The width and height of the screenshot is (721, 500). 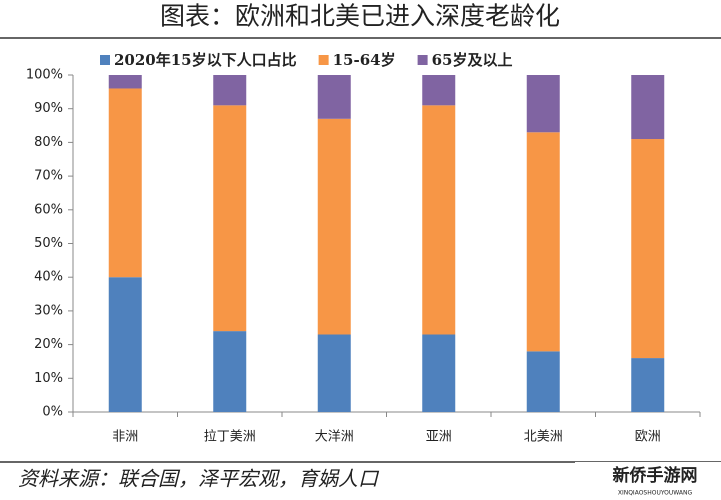 I want to click on y-tick-label: 40%, so click(x=48, y=277).